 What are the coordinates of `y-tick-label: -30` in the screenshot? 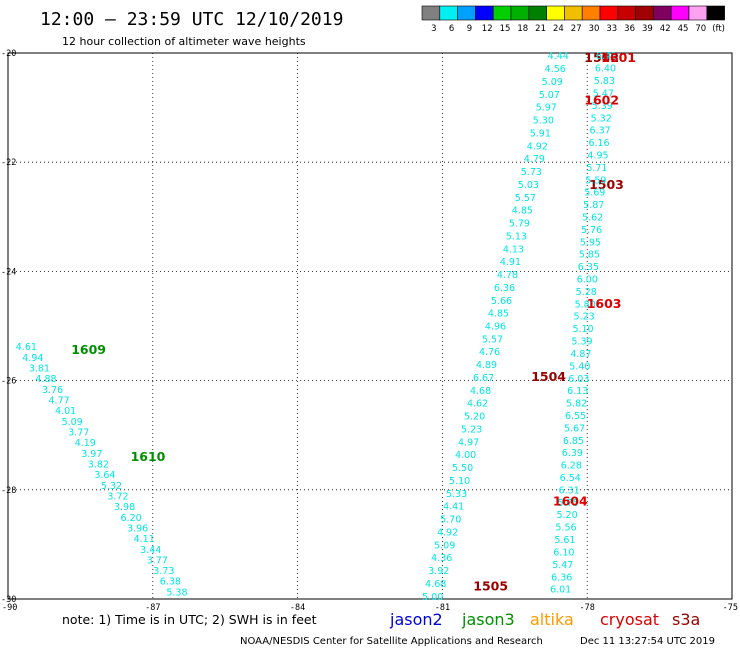 It's located at (8, 600).